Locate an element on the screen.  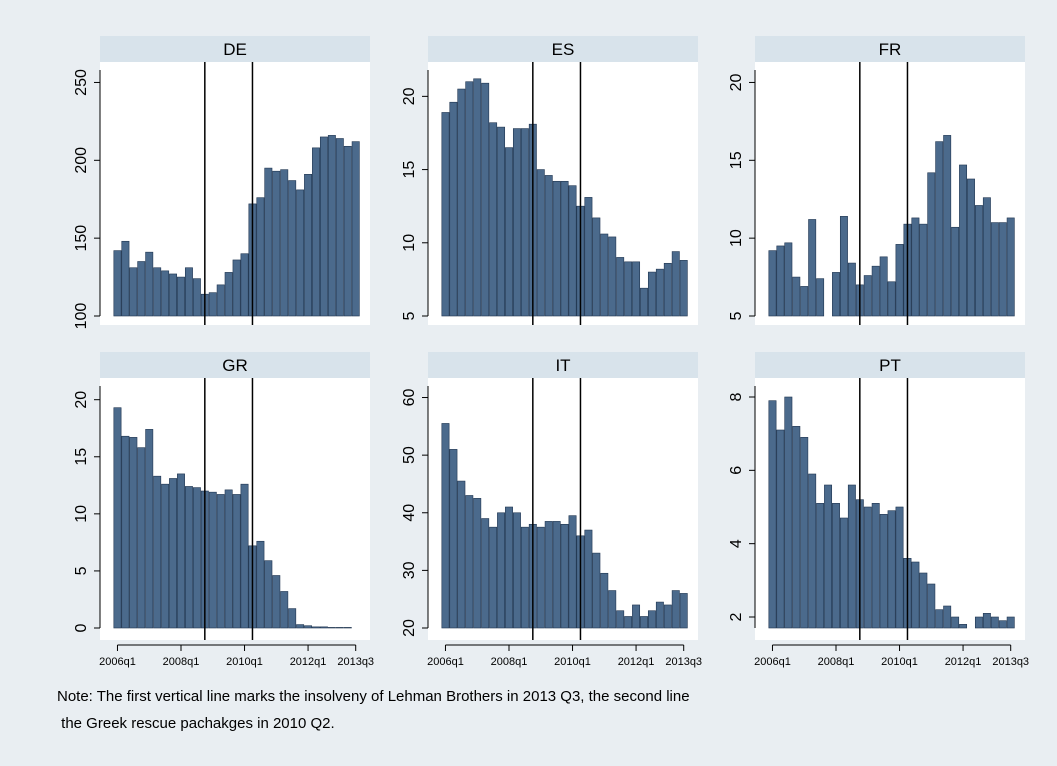
panel-title: ES is located at coordinates (563, 49).